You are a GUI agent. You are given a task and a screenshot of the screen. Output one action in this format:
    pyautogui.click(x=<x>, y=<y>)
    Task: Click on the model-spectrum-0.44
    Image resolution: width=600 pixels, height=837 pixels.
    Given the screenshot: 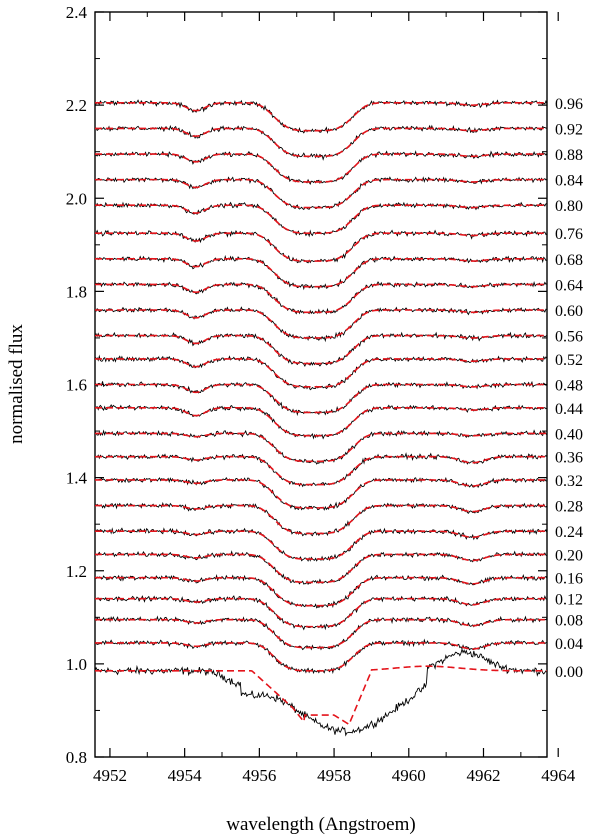 What is the action you would take?
    pyautogui.click(x=321, y=421)
    